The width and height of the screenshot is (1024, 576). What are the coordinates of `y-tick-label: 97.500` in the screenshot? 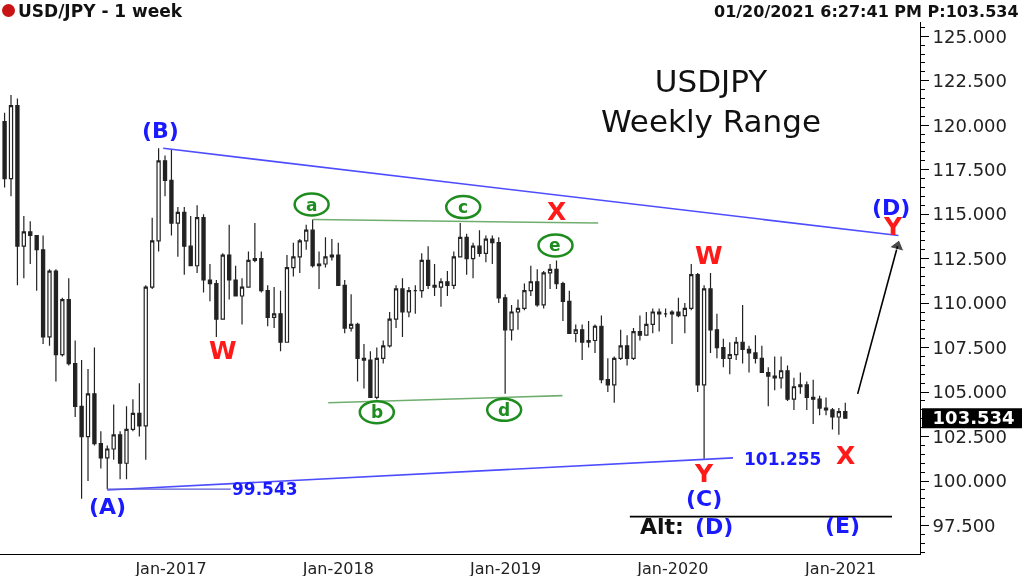 It's located at (964, 525).